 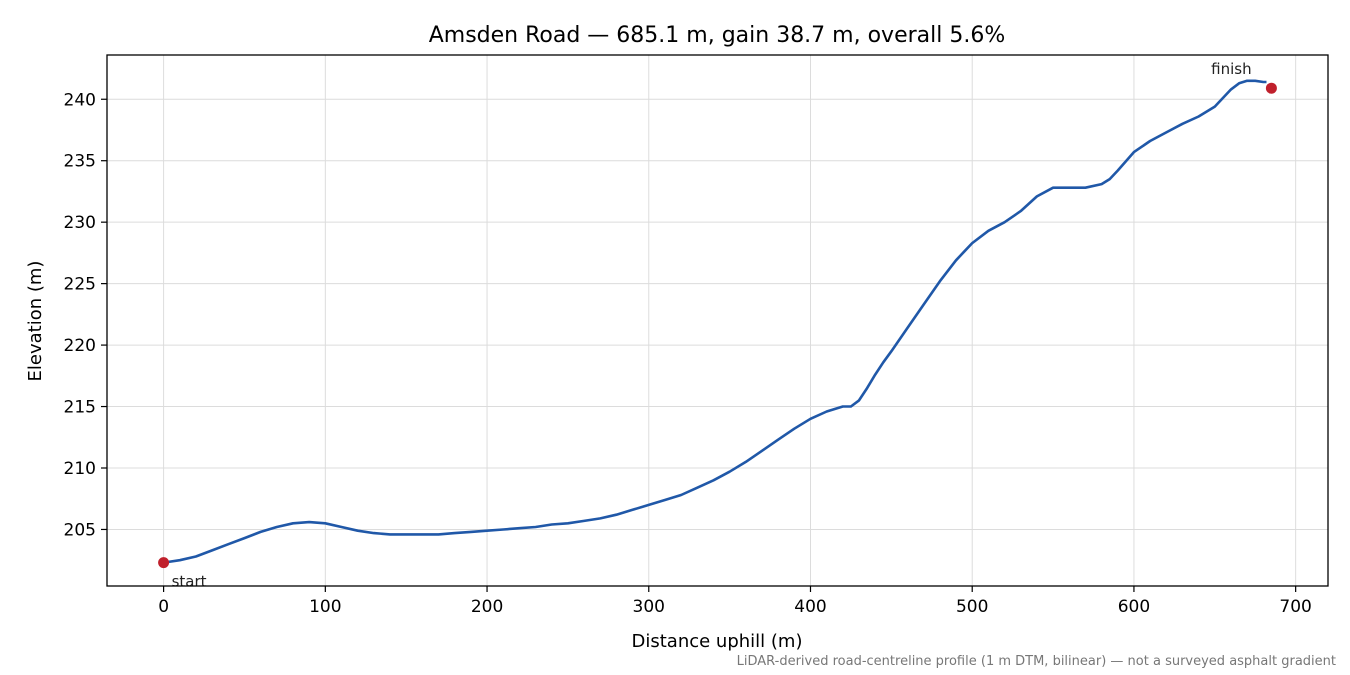 What do you see at coordinates (1134, 607) in the screenshot?
I see `x-tick-label: 600` at bounding box center [1134, 607].